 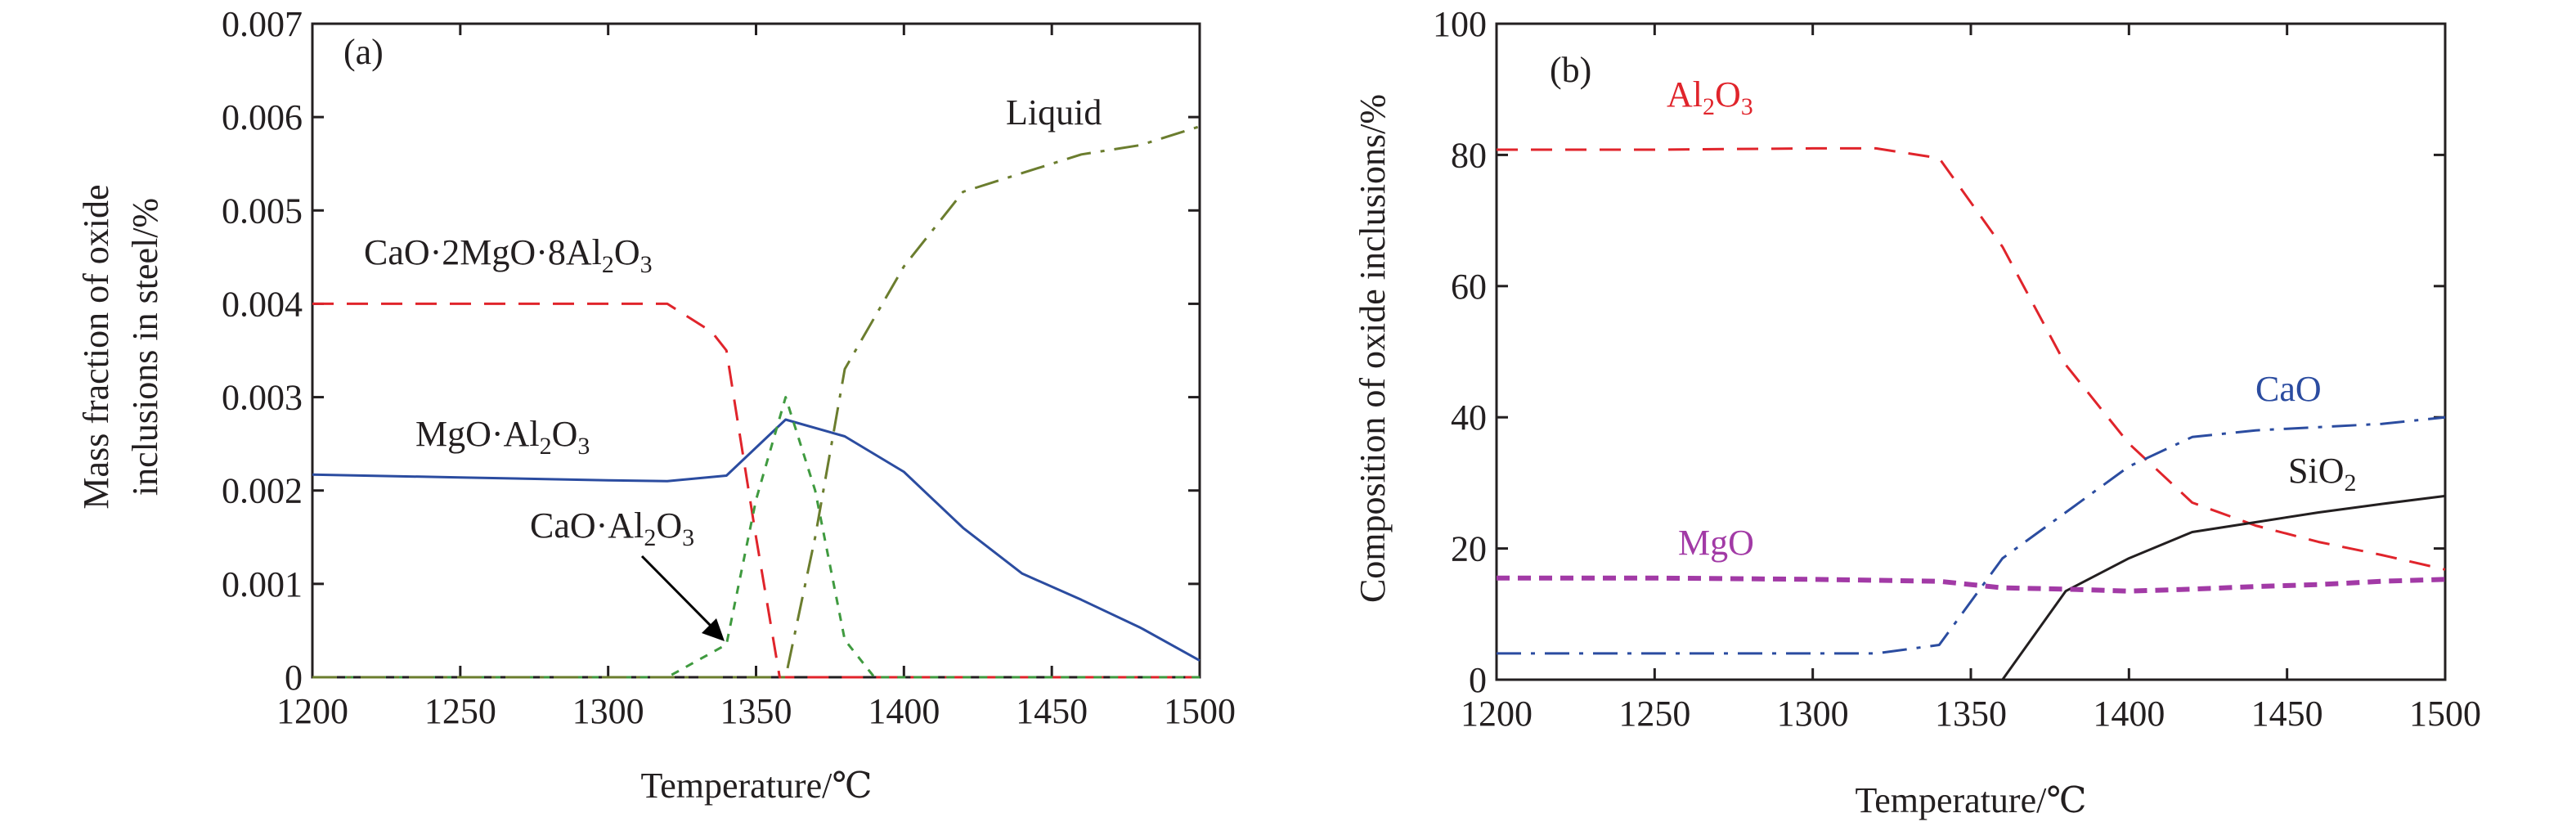 I want to click on a-xtick-label: 1250, so click(x=460, y=711).